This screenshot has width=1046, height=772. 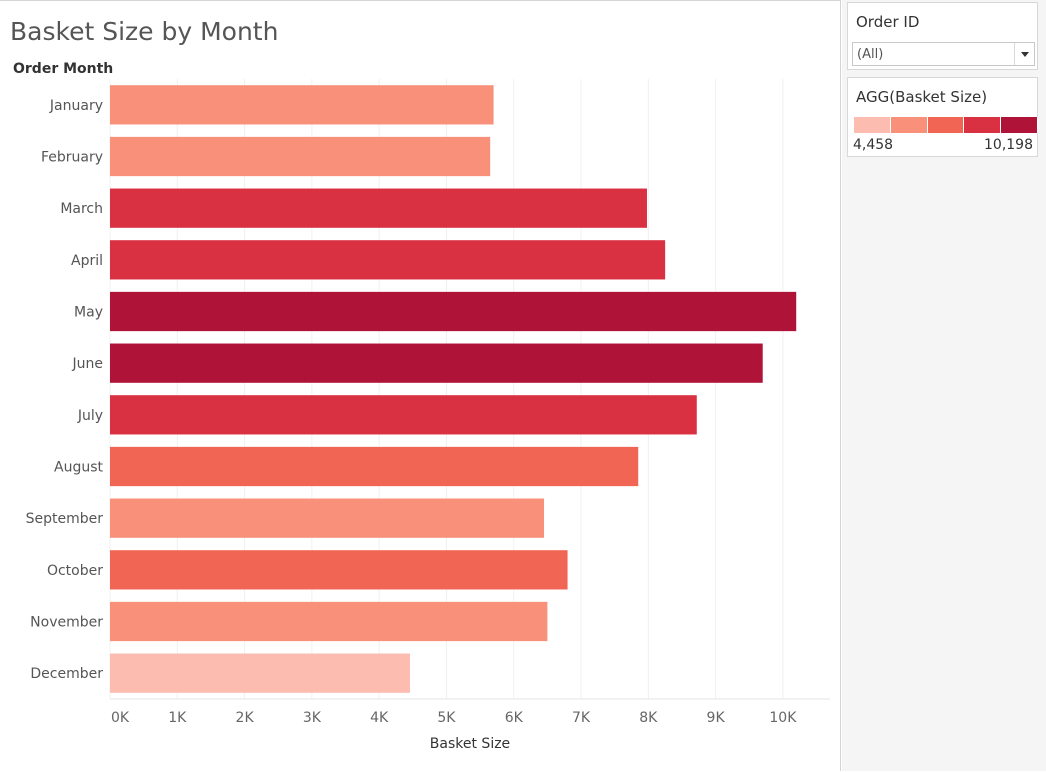 I want to click on category-label: August, so click(x=79, y=468).